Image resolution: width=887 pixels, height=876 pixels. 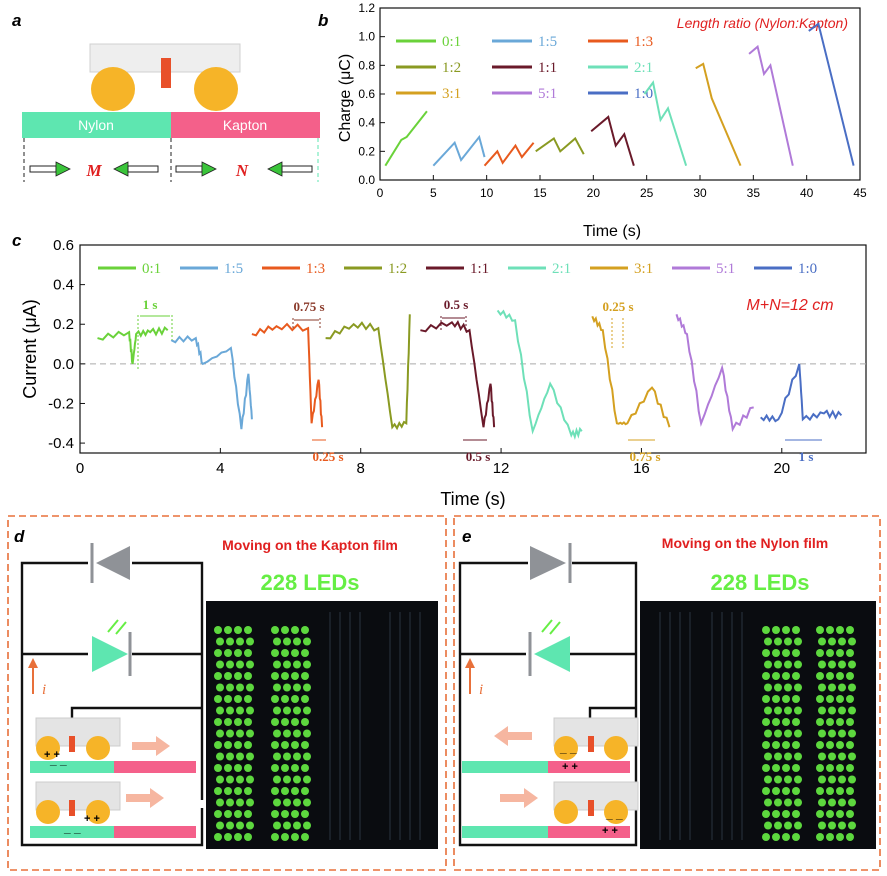 I want to click on x-tick-label: 0, so click(x=380, y=193).